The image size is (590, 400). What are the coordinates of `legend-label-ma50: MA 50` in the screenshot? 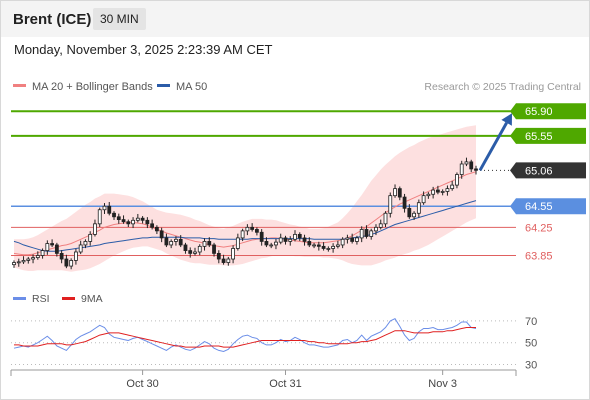 It's located at (191, 87).